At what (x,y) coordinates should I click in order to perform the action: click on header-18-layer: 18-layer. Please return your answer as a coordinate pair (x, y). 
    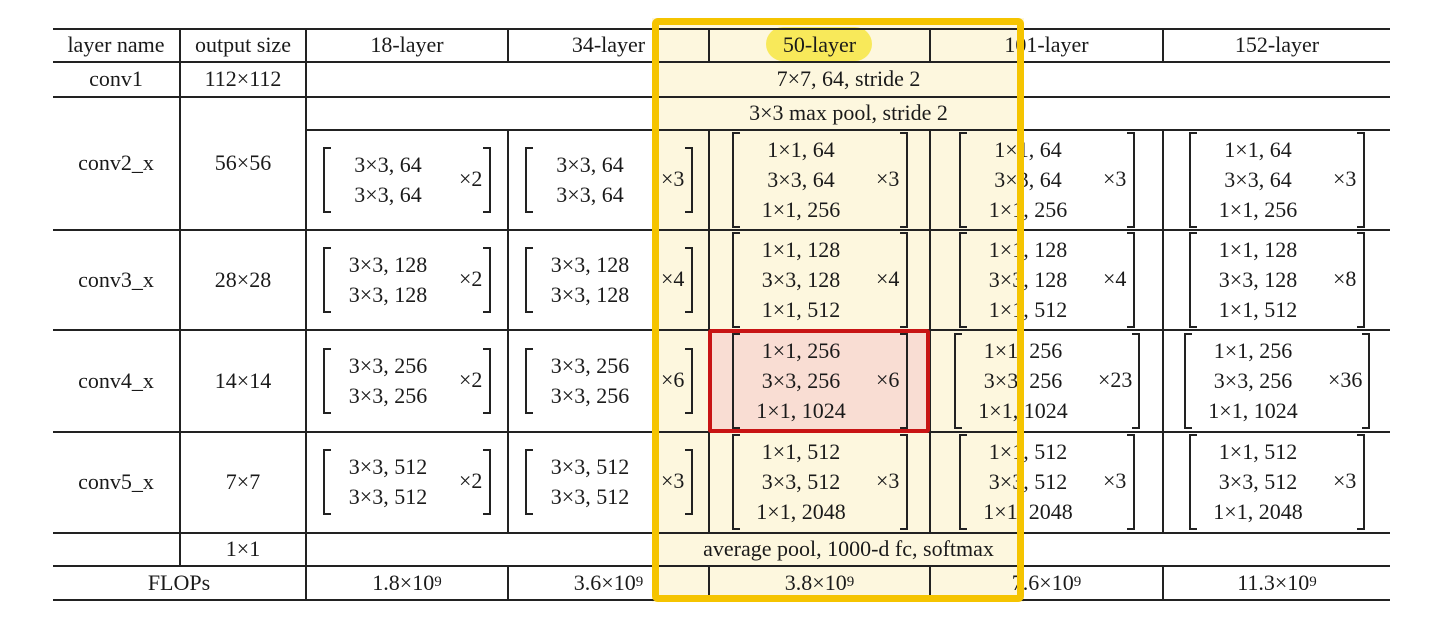
    Looking at the image, I should click on (407, 44).